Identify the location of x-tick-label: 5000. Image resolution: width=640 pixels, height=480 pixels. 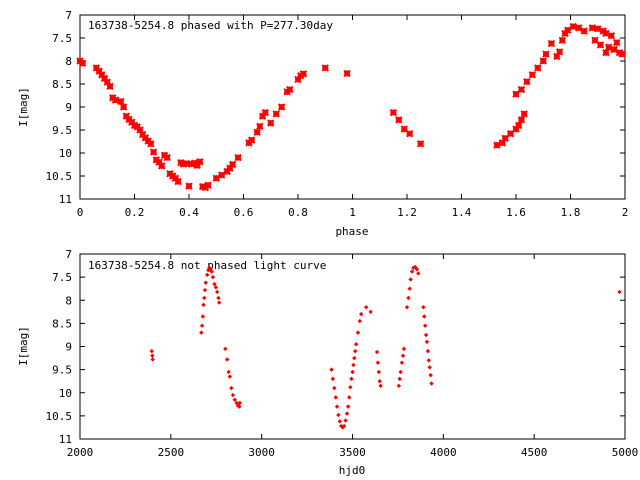
(625, 452).